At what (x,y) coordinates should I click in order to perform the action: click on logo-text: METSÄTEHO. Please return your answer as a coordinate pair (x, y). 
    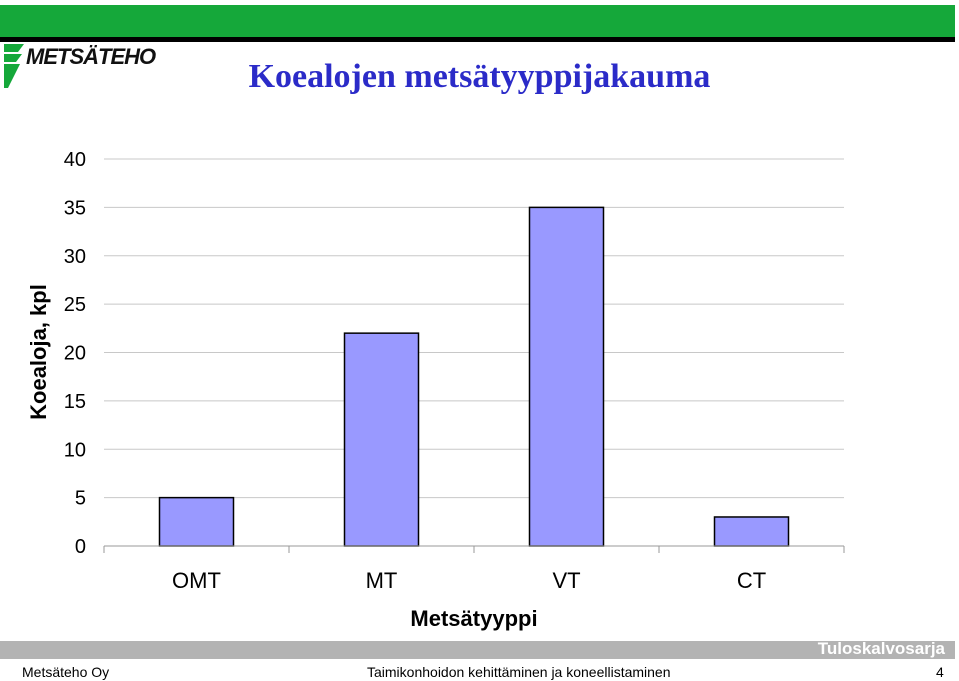
    Looking at the image, I should click on (91, 56).